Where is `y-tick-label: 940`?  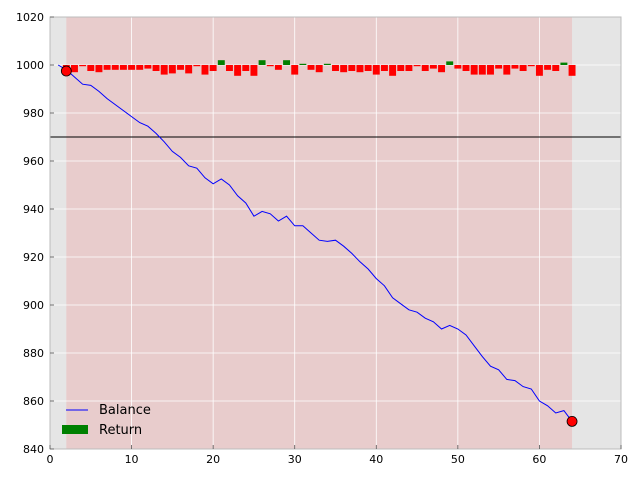
y-tick-label: 940 is located at coordinates (33, 209).